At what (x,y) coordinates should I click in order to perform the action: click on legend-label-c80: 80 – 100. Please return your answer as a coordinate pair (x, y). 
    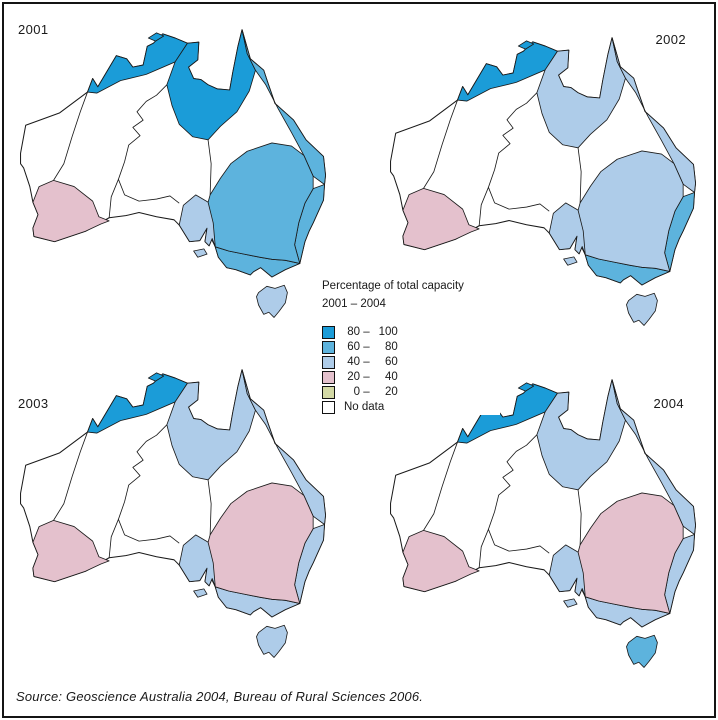
    Looking at the image, I should click on (372, 332).